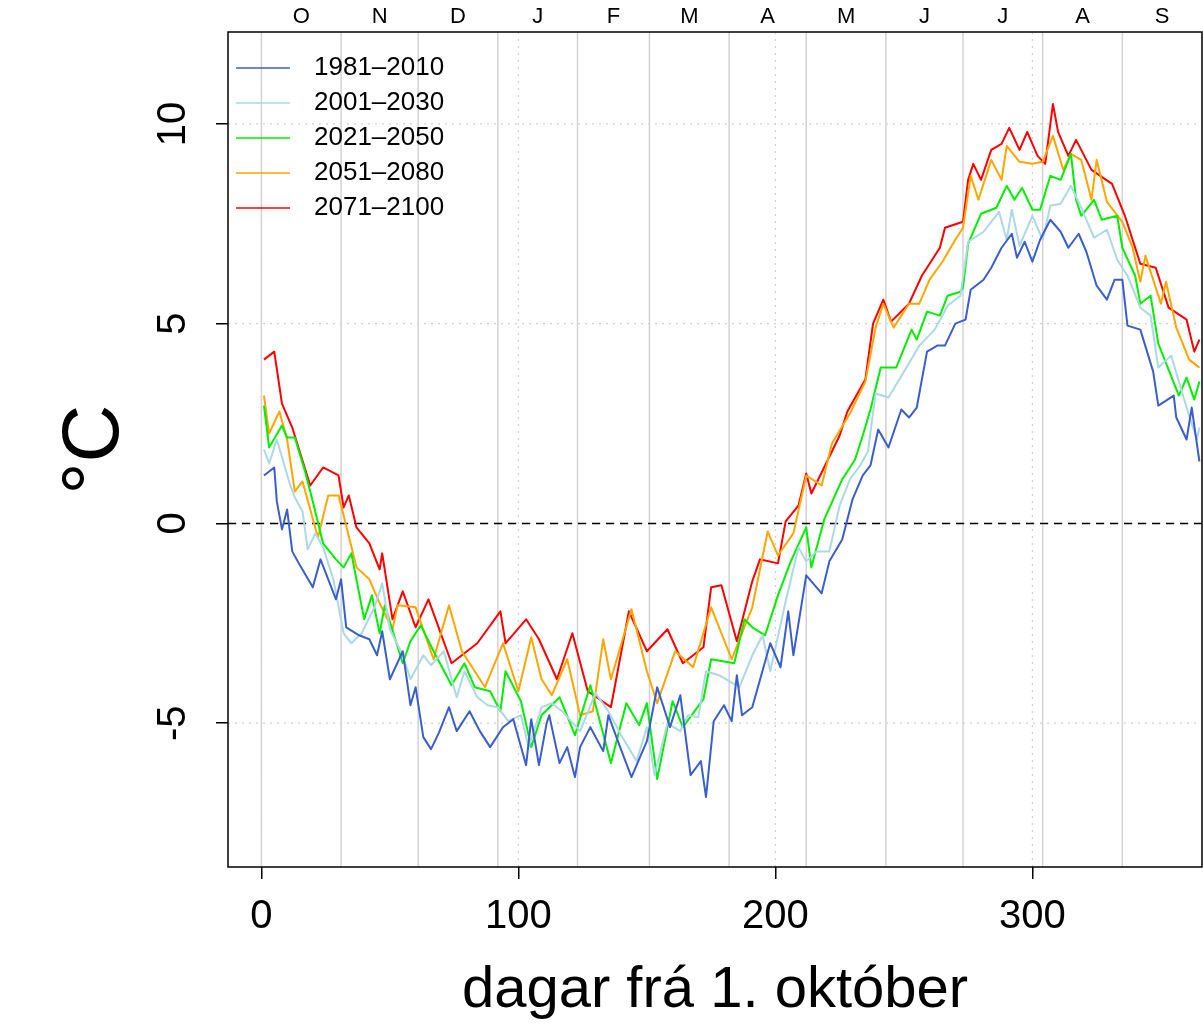  Describe the element at coordinates (379, 136) in the screenshot. I see `legend-label: 2021–2050` at that location.